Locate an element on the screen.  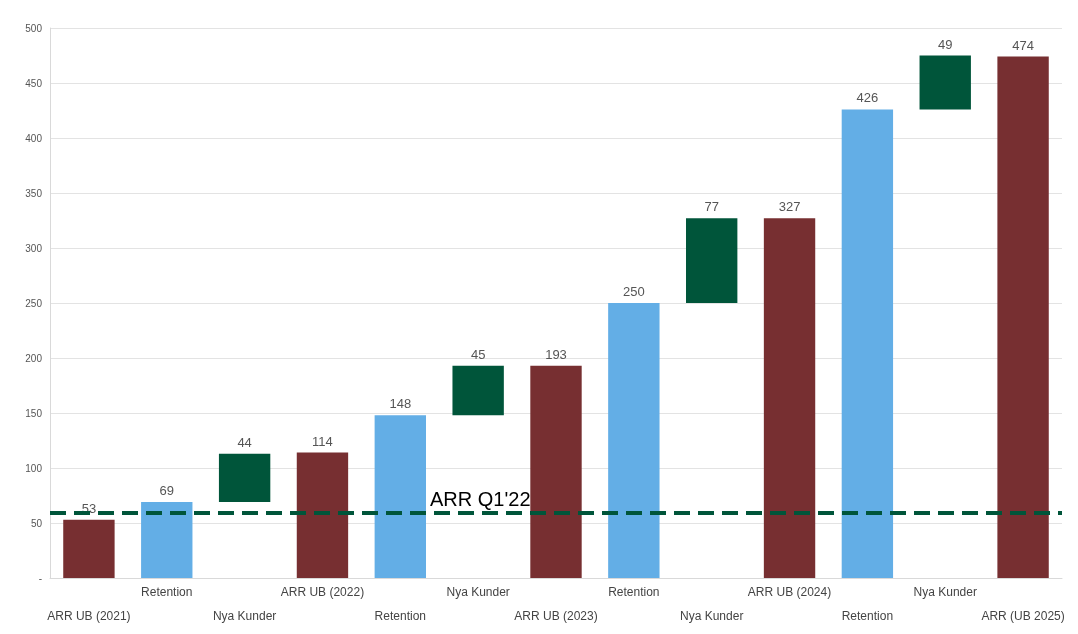
ref-line-label: ARR Q1'22 is located at coordinates (480, 499).